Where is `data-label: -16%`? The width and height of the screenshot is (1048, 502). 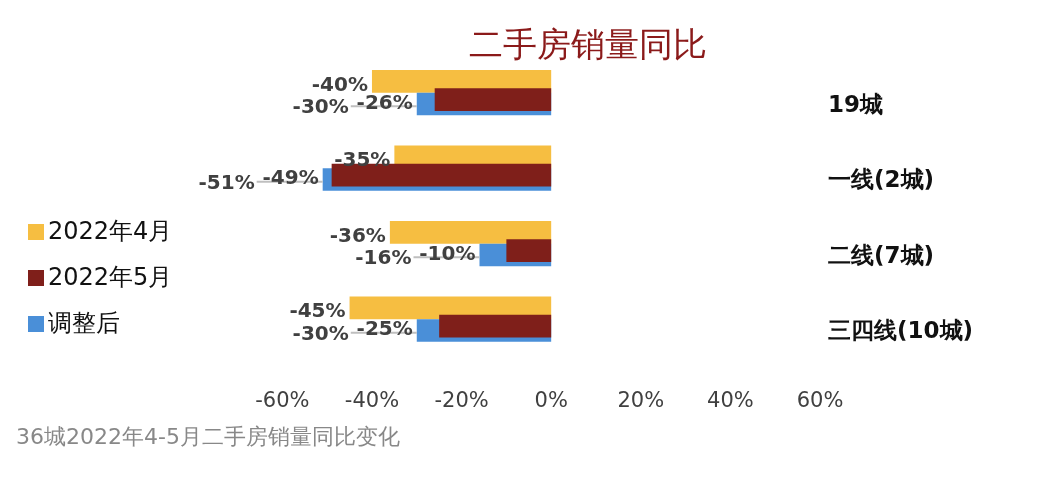 data-label: -16% is located at coordinates (383, 257).